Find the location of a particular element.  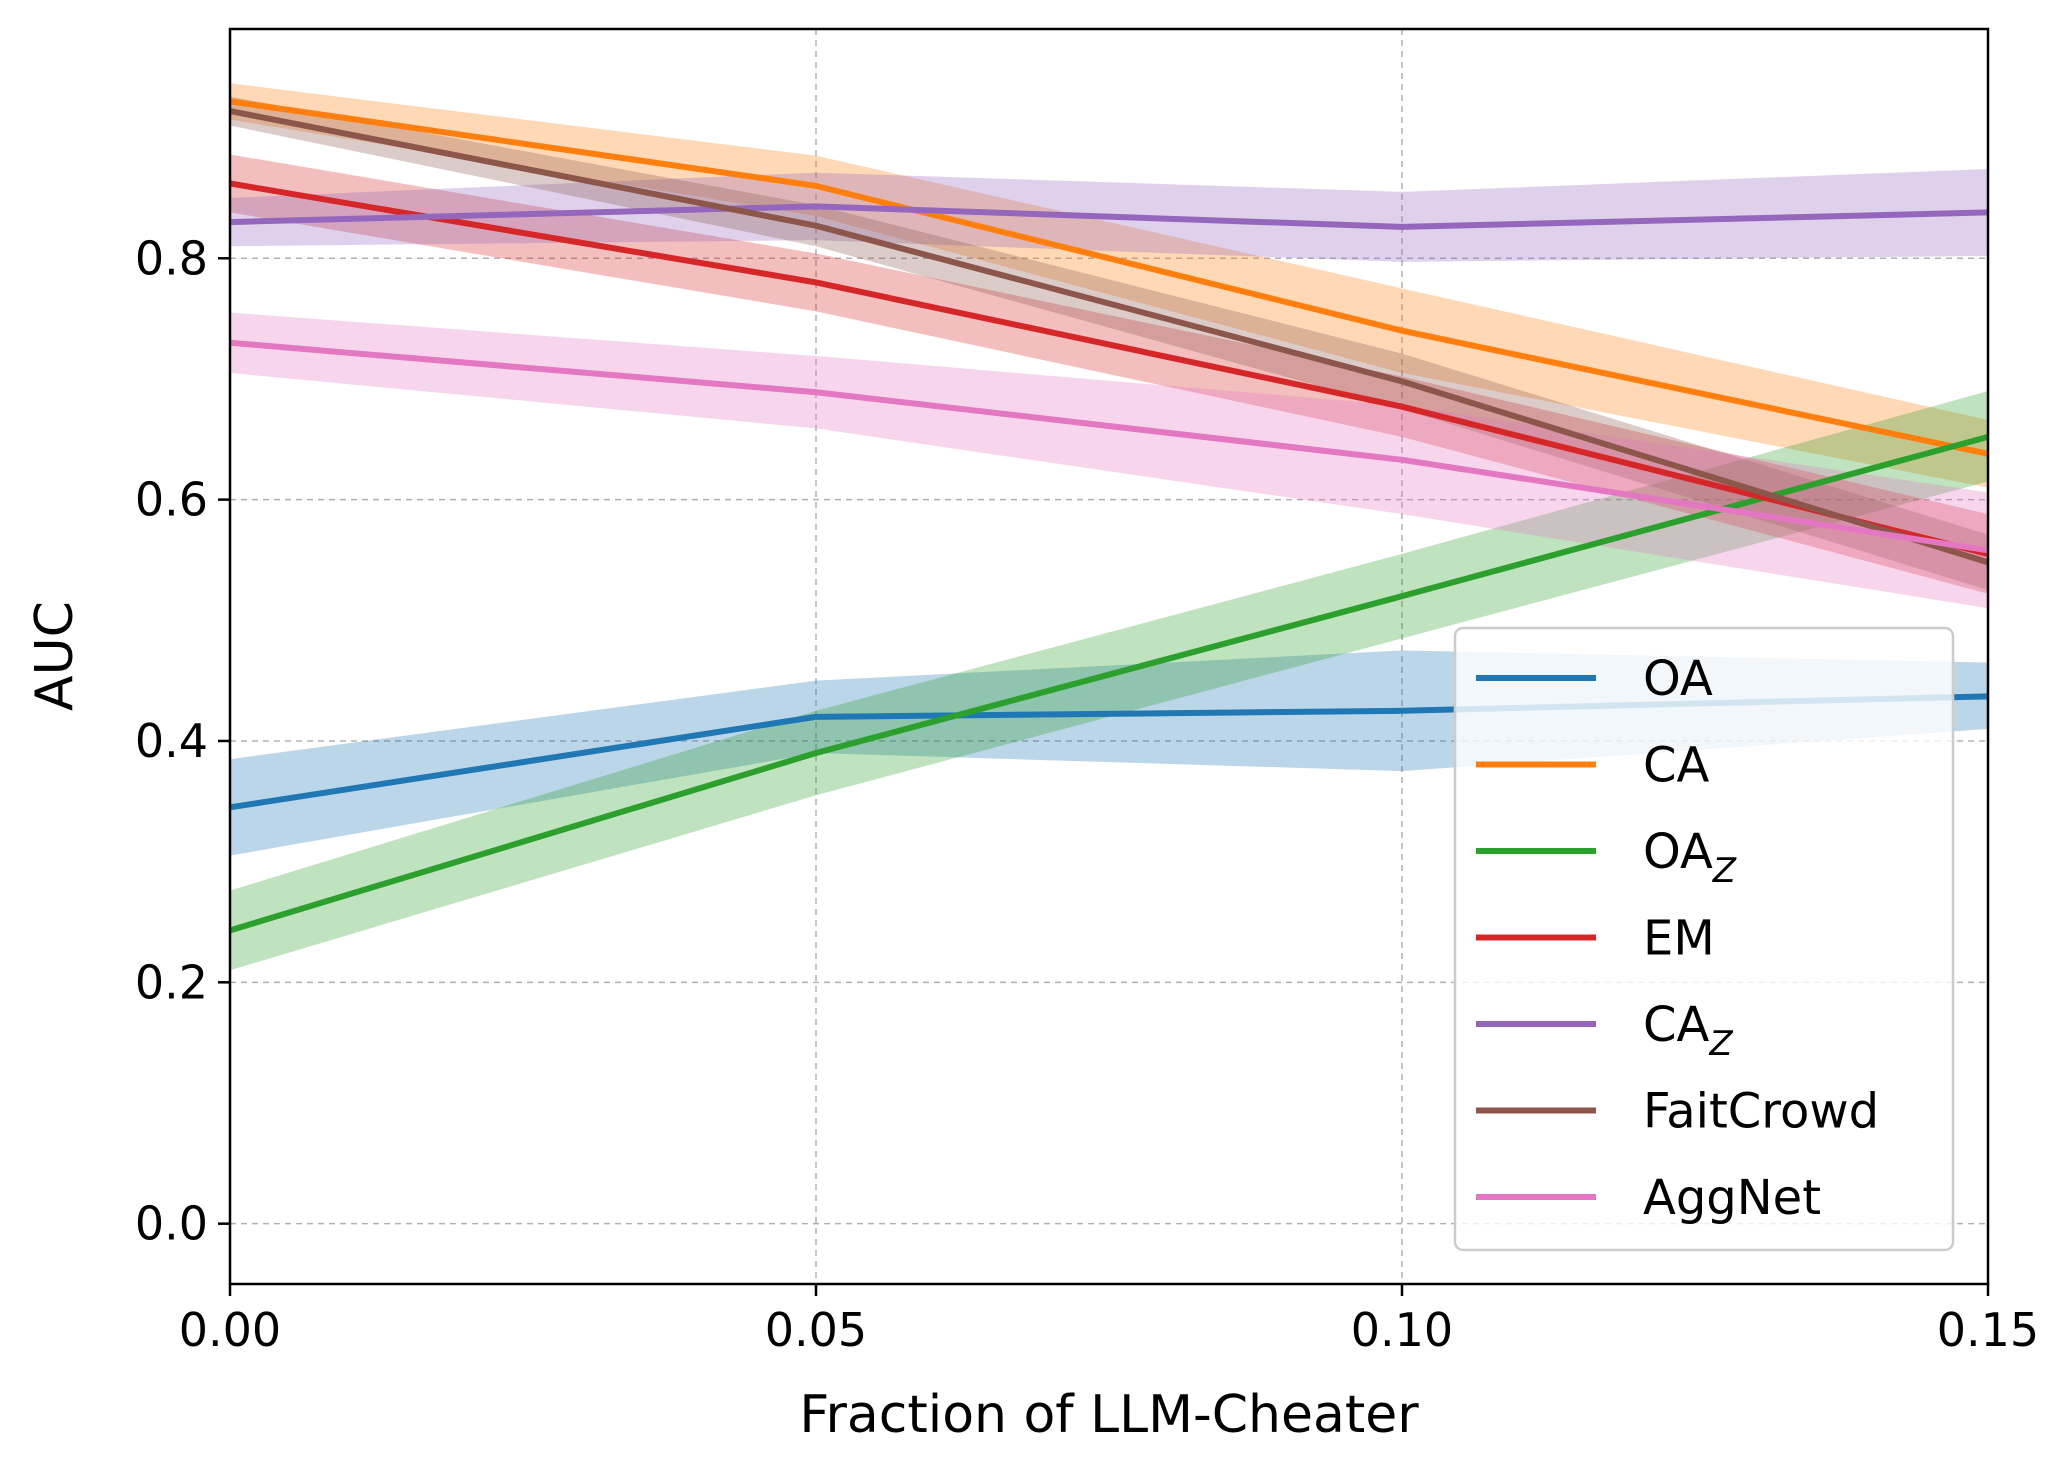

x-tick-label: 0.15 is located at coordinates (1988, 1330).